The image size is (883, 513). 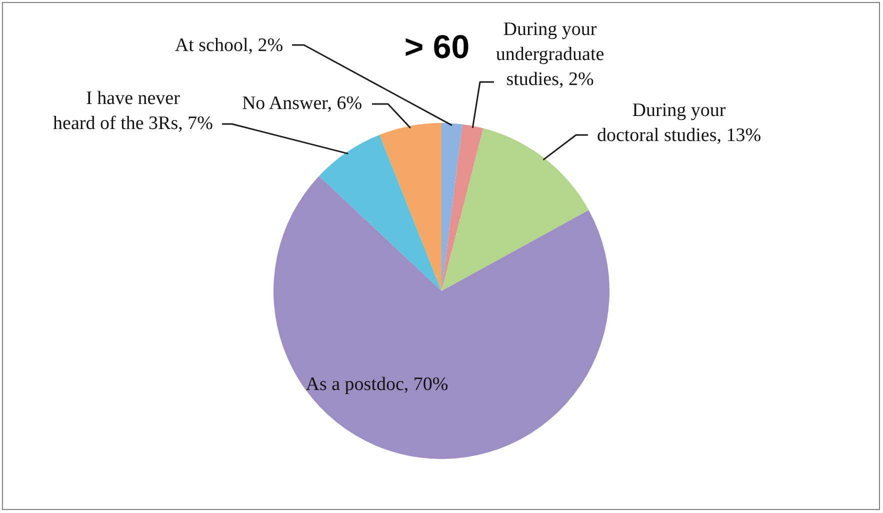 What do you see at coordinates (679, 123) in the screenshot?
I see `slice-label: During your doctoral studies, 13%` at bounding box center [679, 123].